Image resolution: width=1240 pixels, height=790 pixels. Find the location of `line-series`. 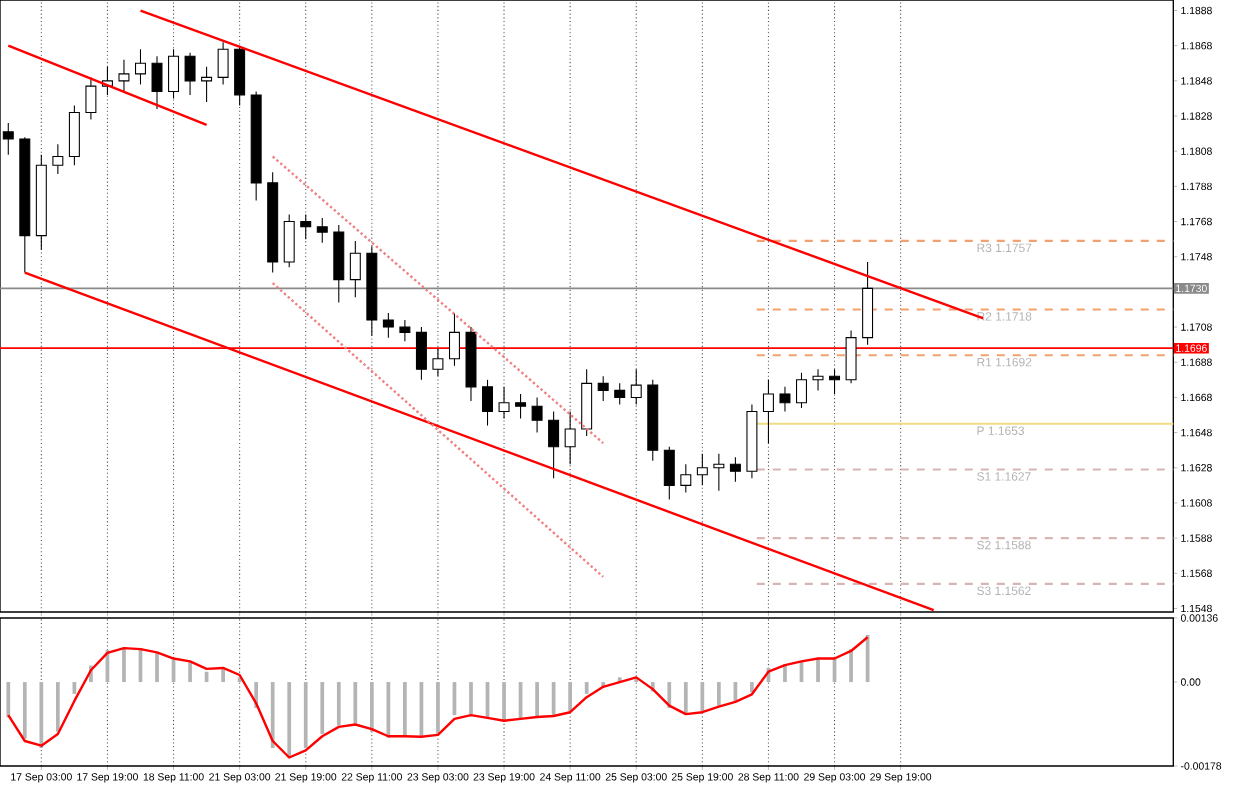

line-series is located at coordinates (438, 697).